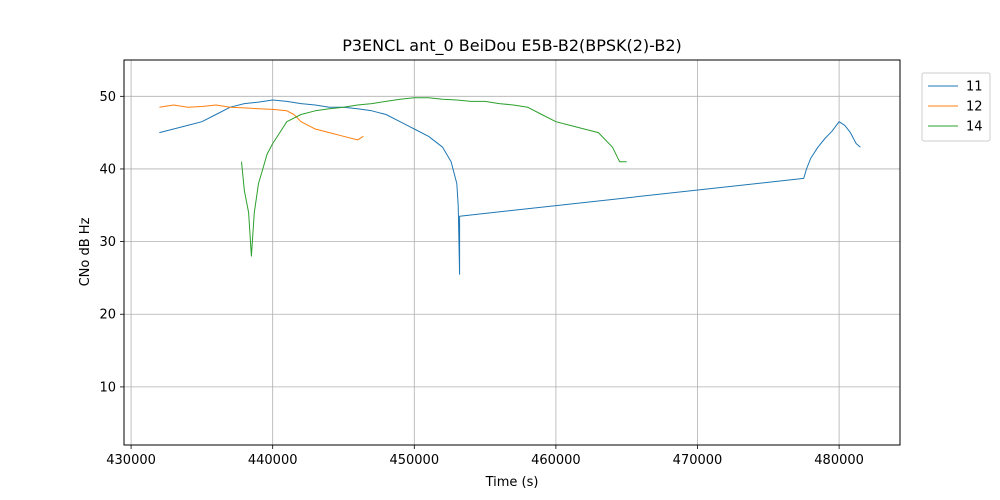 This screenshot has width=1000, height=500. What do you see at coordinates (107, 169) in the screenshot?
I see `y-tick-label: 40` at bounding box center [107, 169].